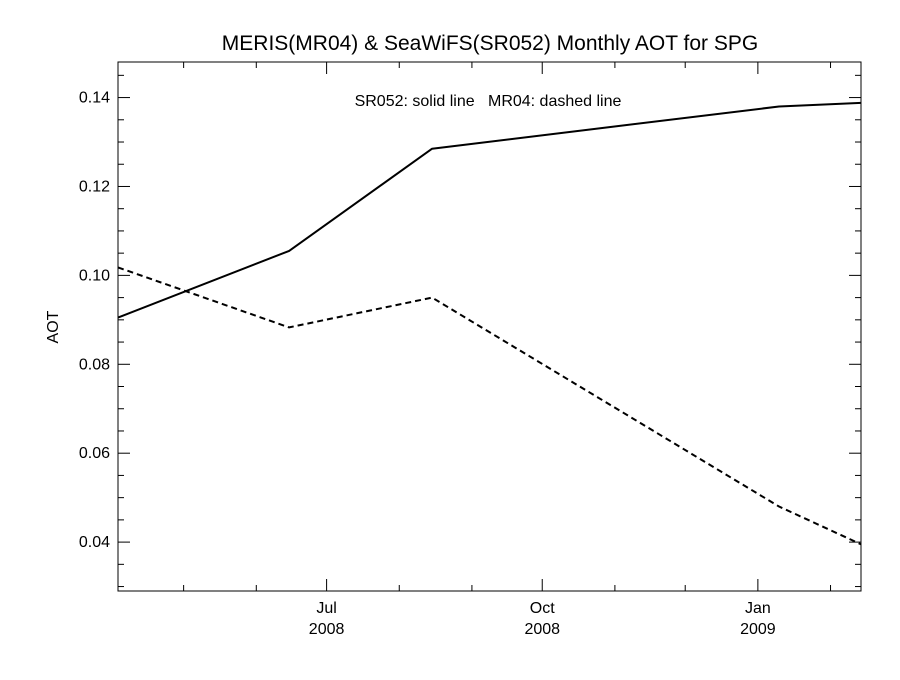  I want to click on x-tick-label-month: Jan, so click(758, 608).